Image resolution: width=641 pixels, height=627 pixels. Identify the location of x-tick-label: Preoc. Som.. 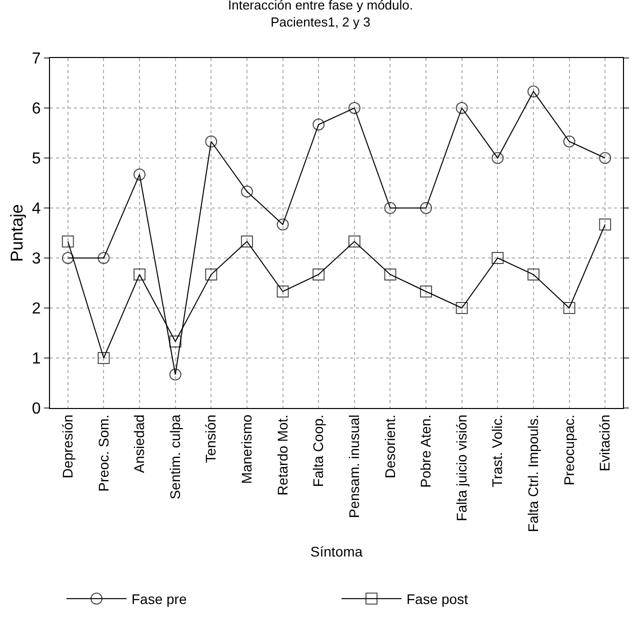
(103, 453).